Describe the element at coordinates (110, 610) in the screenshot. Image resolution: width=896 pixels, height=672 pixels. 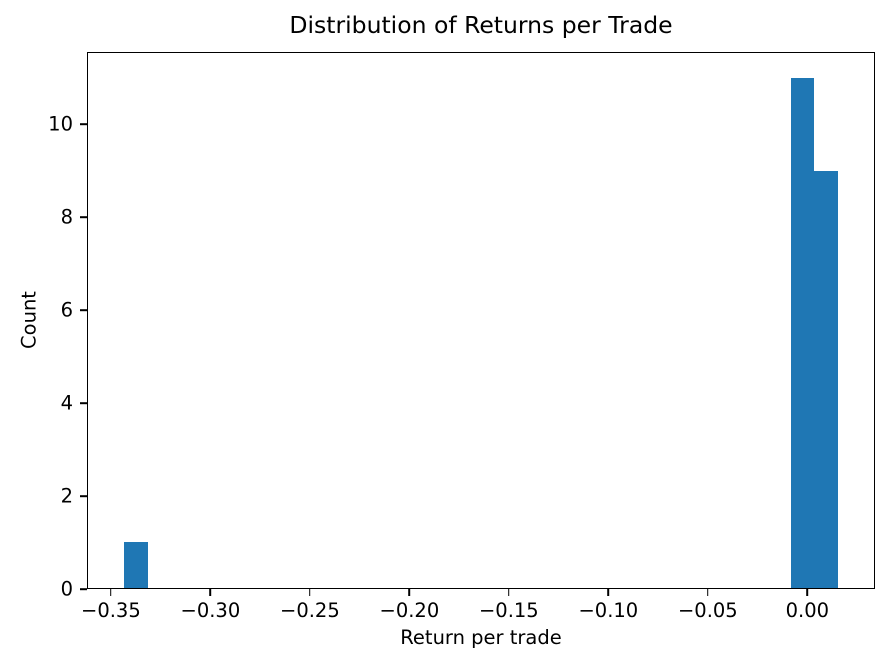
I see `x-tick-label: −0.35` at that location.